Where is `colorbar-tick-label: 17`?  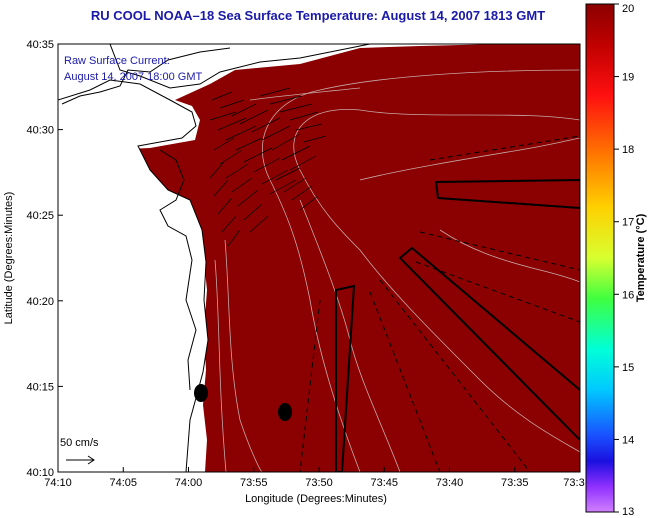
colorbar-tick-label: 17 is located at coordinates (628, 223).